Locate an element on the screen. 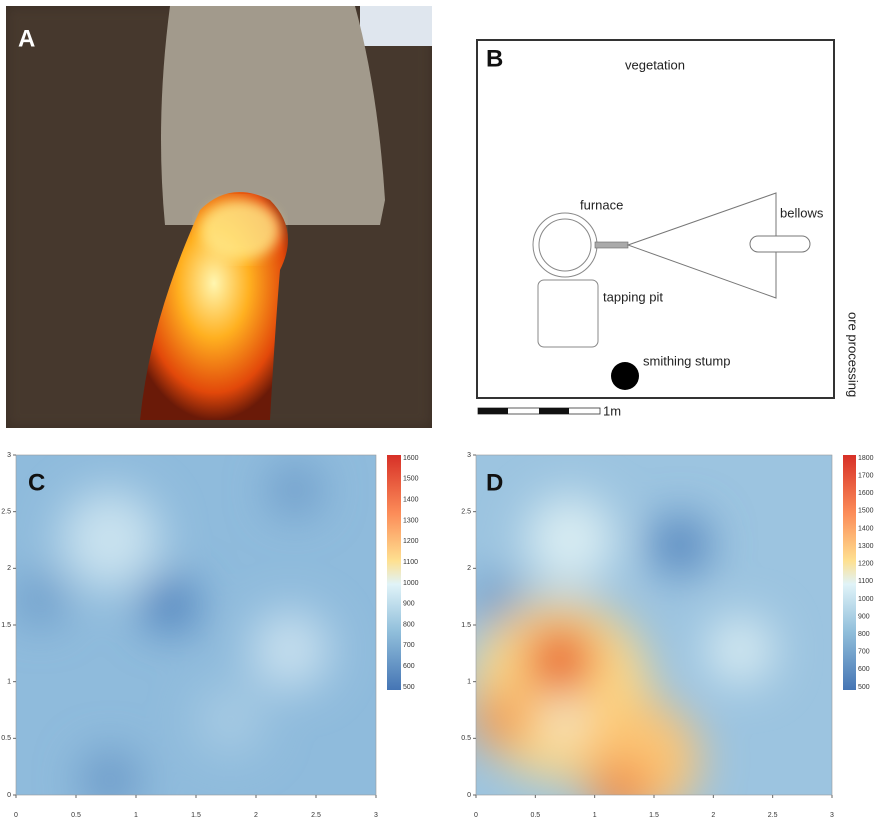 The image size is (882, 831). label: 1m is located at coordinates (612, 410).